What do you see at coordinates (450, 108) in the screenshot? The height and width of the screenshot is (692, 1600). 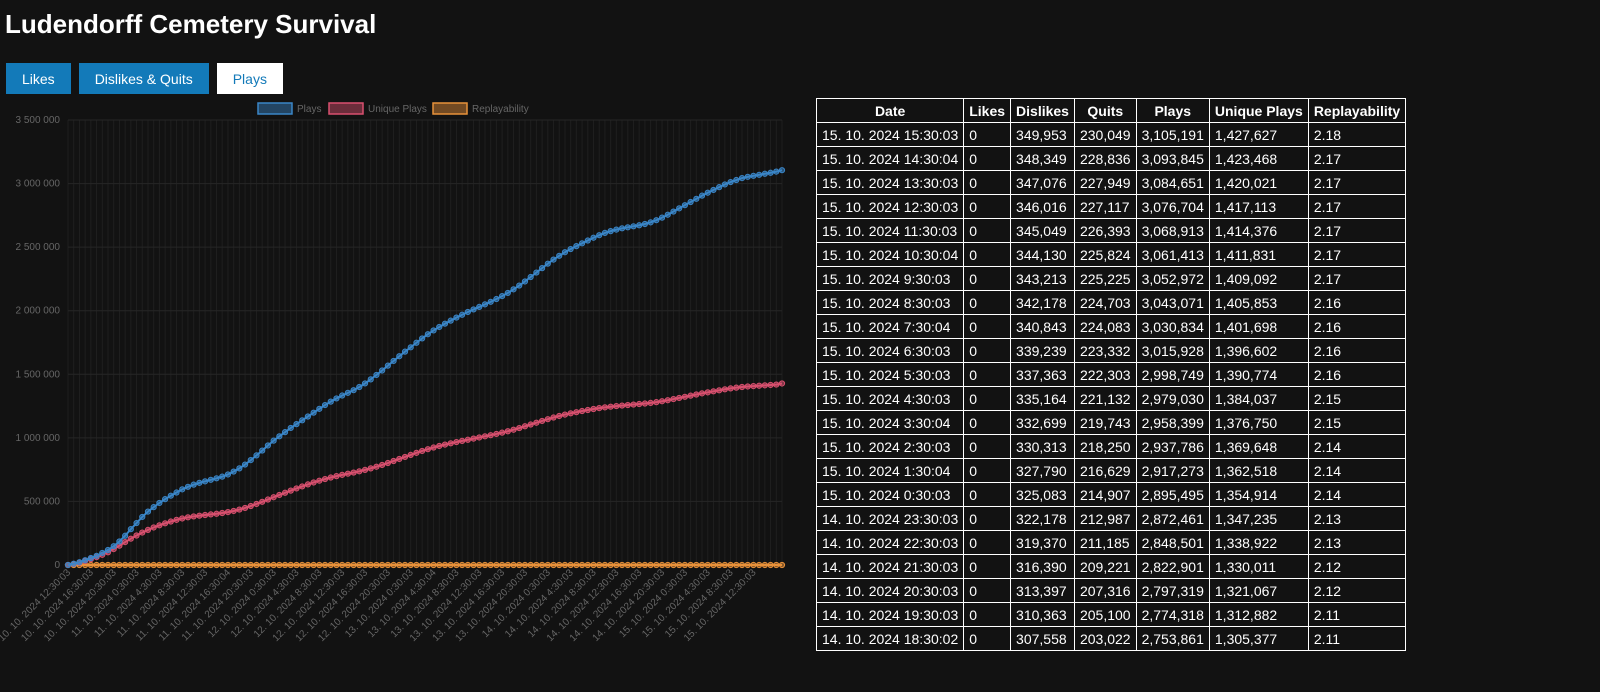 I see `legend-replayability-swatch` at bounding box center [450, 108].